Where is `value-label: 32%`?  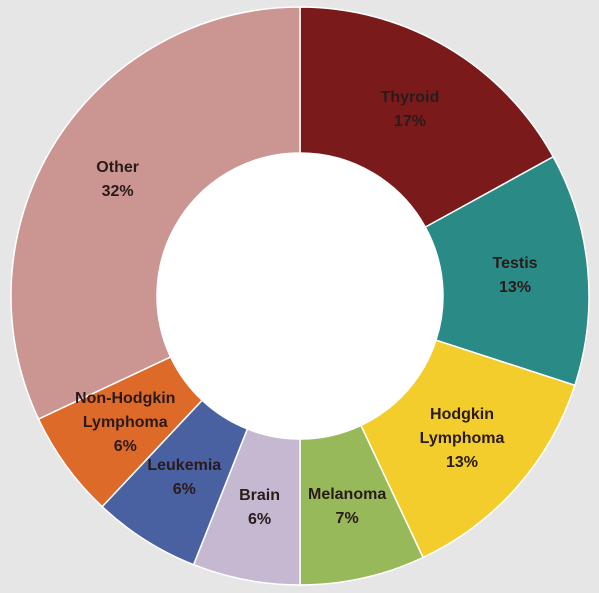
value-label: 32% is located at coordinates (117, 192).